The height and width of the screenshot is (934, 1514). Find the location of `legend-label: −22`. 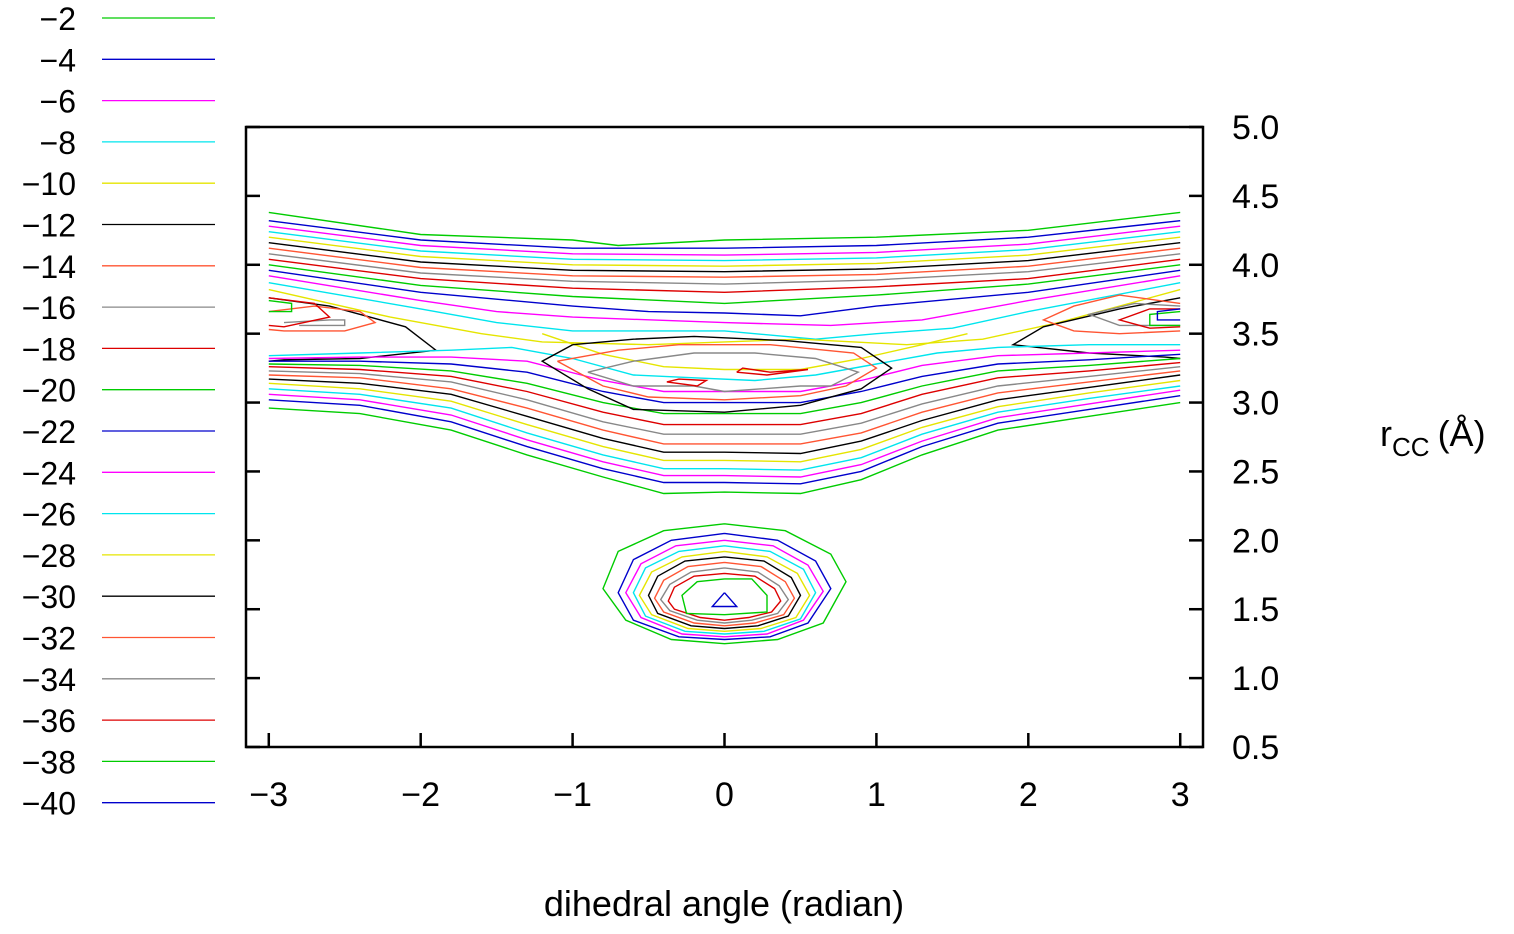

legend-label: −22 is located at coordinates (49, 432).